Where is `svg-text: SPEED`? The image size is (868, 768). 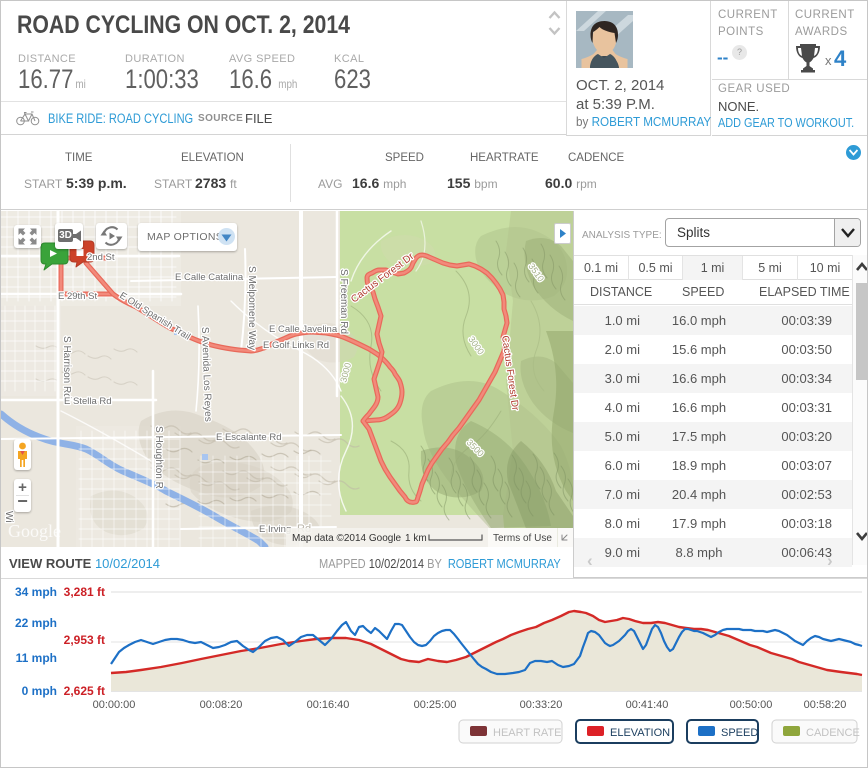
svg-text: SPEED is located at coordinates (739, 733).